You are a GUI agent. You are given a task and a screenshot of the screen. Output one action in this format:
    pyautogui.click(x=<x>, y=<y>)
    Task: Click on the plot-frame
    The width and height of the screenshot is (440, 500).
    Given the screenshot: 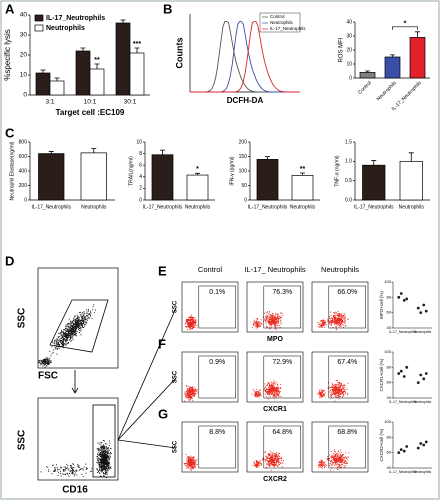 What is the action you would take?
    pyautogui.click(x=78, y=439)
    